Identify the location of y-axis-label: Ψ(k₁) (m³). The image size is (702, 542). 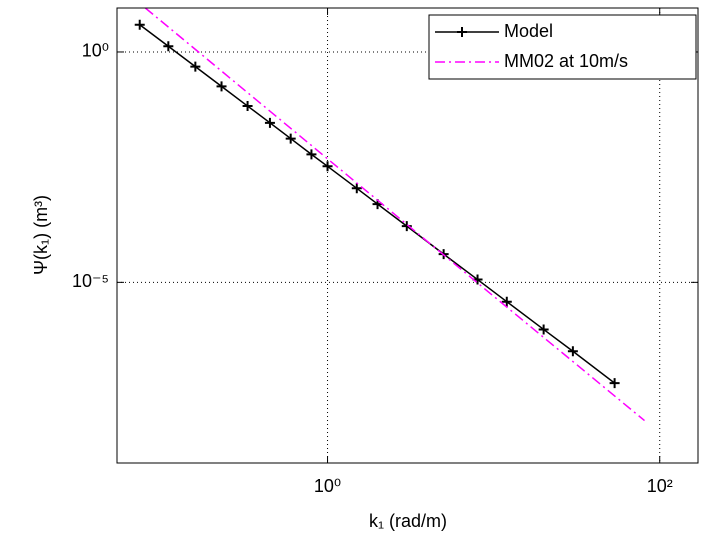
(41, 235).